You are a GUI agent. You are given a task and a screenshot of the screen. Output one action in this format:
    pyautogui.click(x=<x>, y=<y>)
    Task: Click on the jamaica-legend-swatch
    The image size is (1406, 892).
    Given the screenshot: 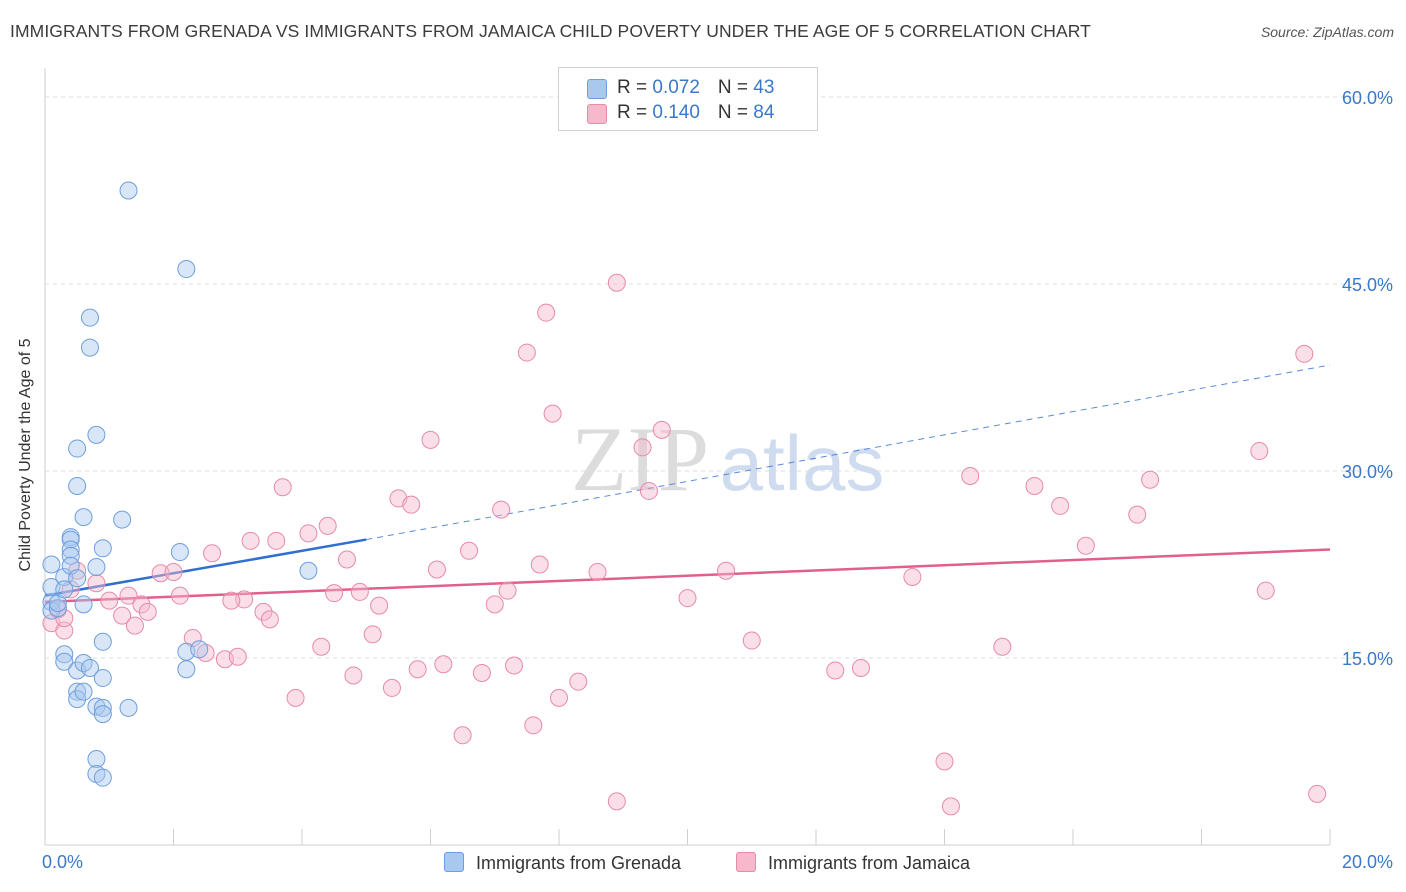 What is the action you would take?
    pyautogui.click(x=746, y=862)
    